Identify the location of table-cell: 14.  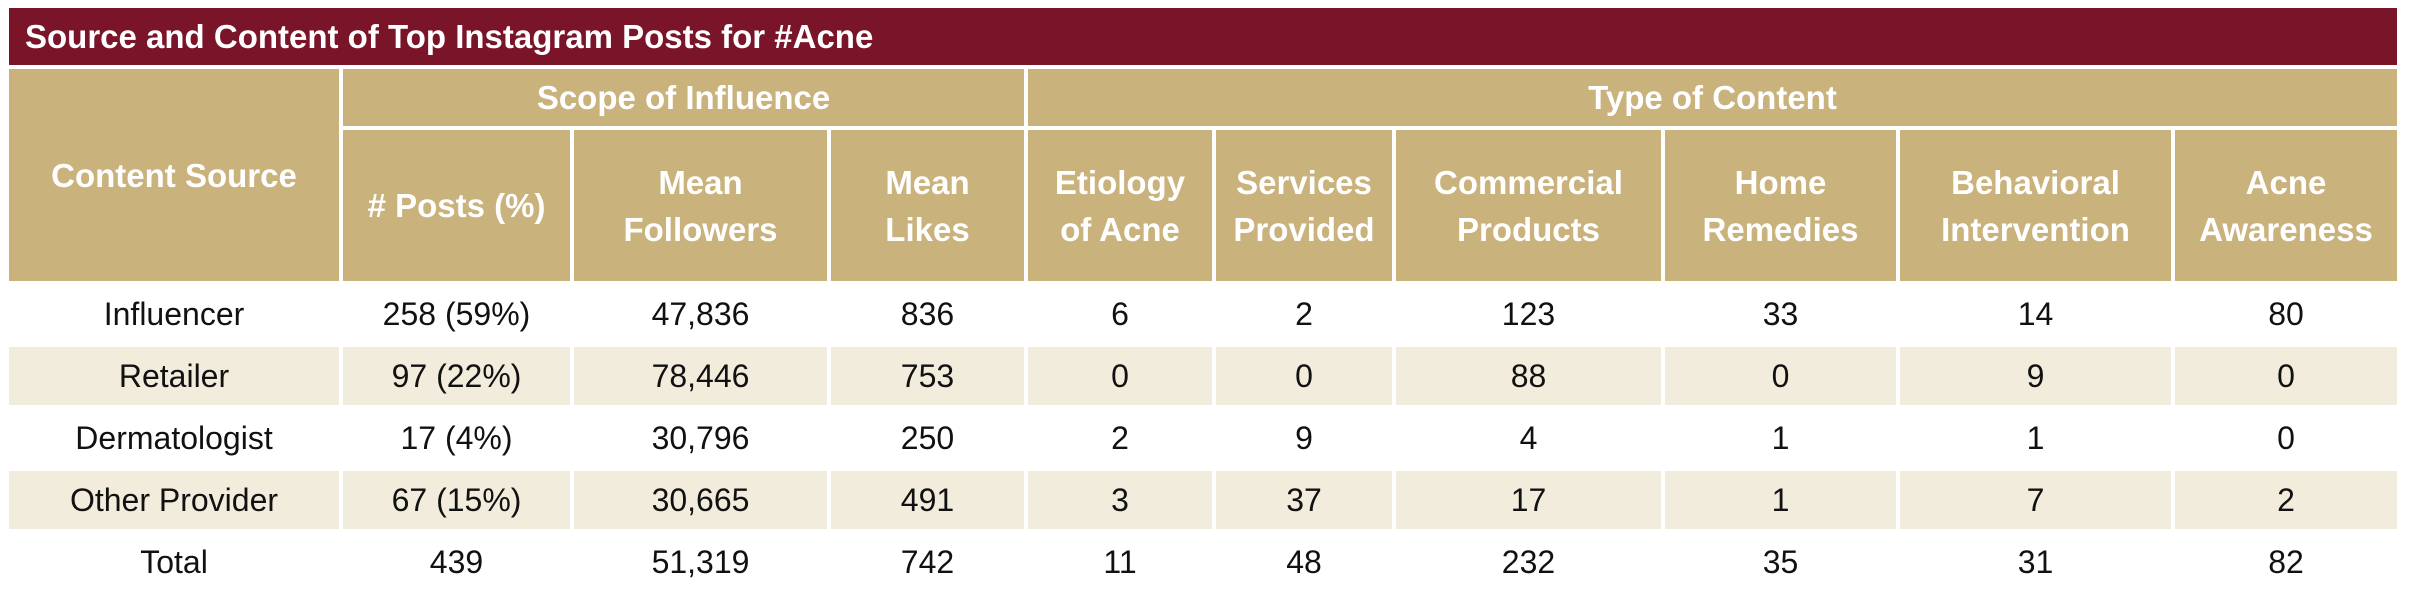
(2035, 313).